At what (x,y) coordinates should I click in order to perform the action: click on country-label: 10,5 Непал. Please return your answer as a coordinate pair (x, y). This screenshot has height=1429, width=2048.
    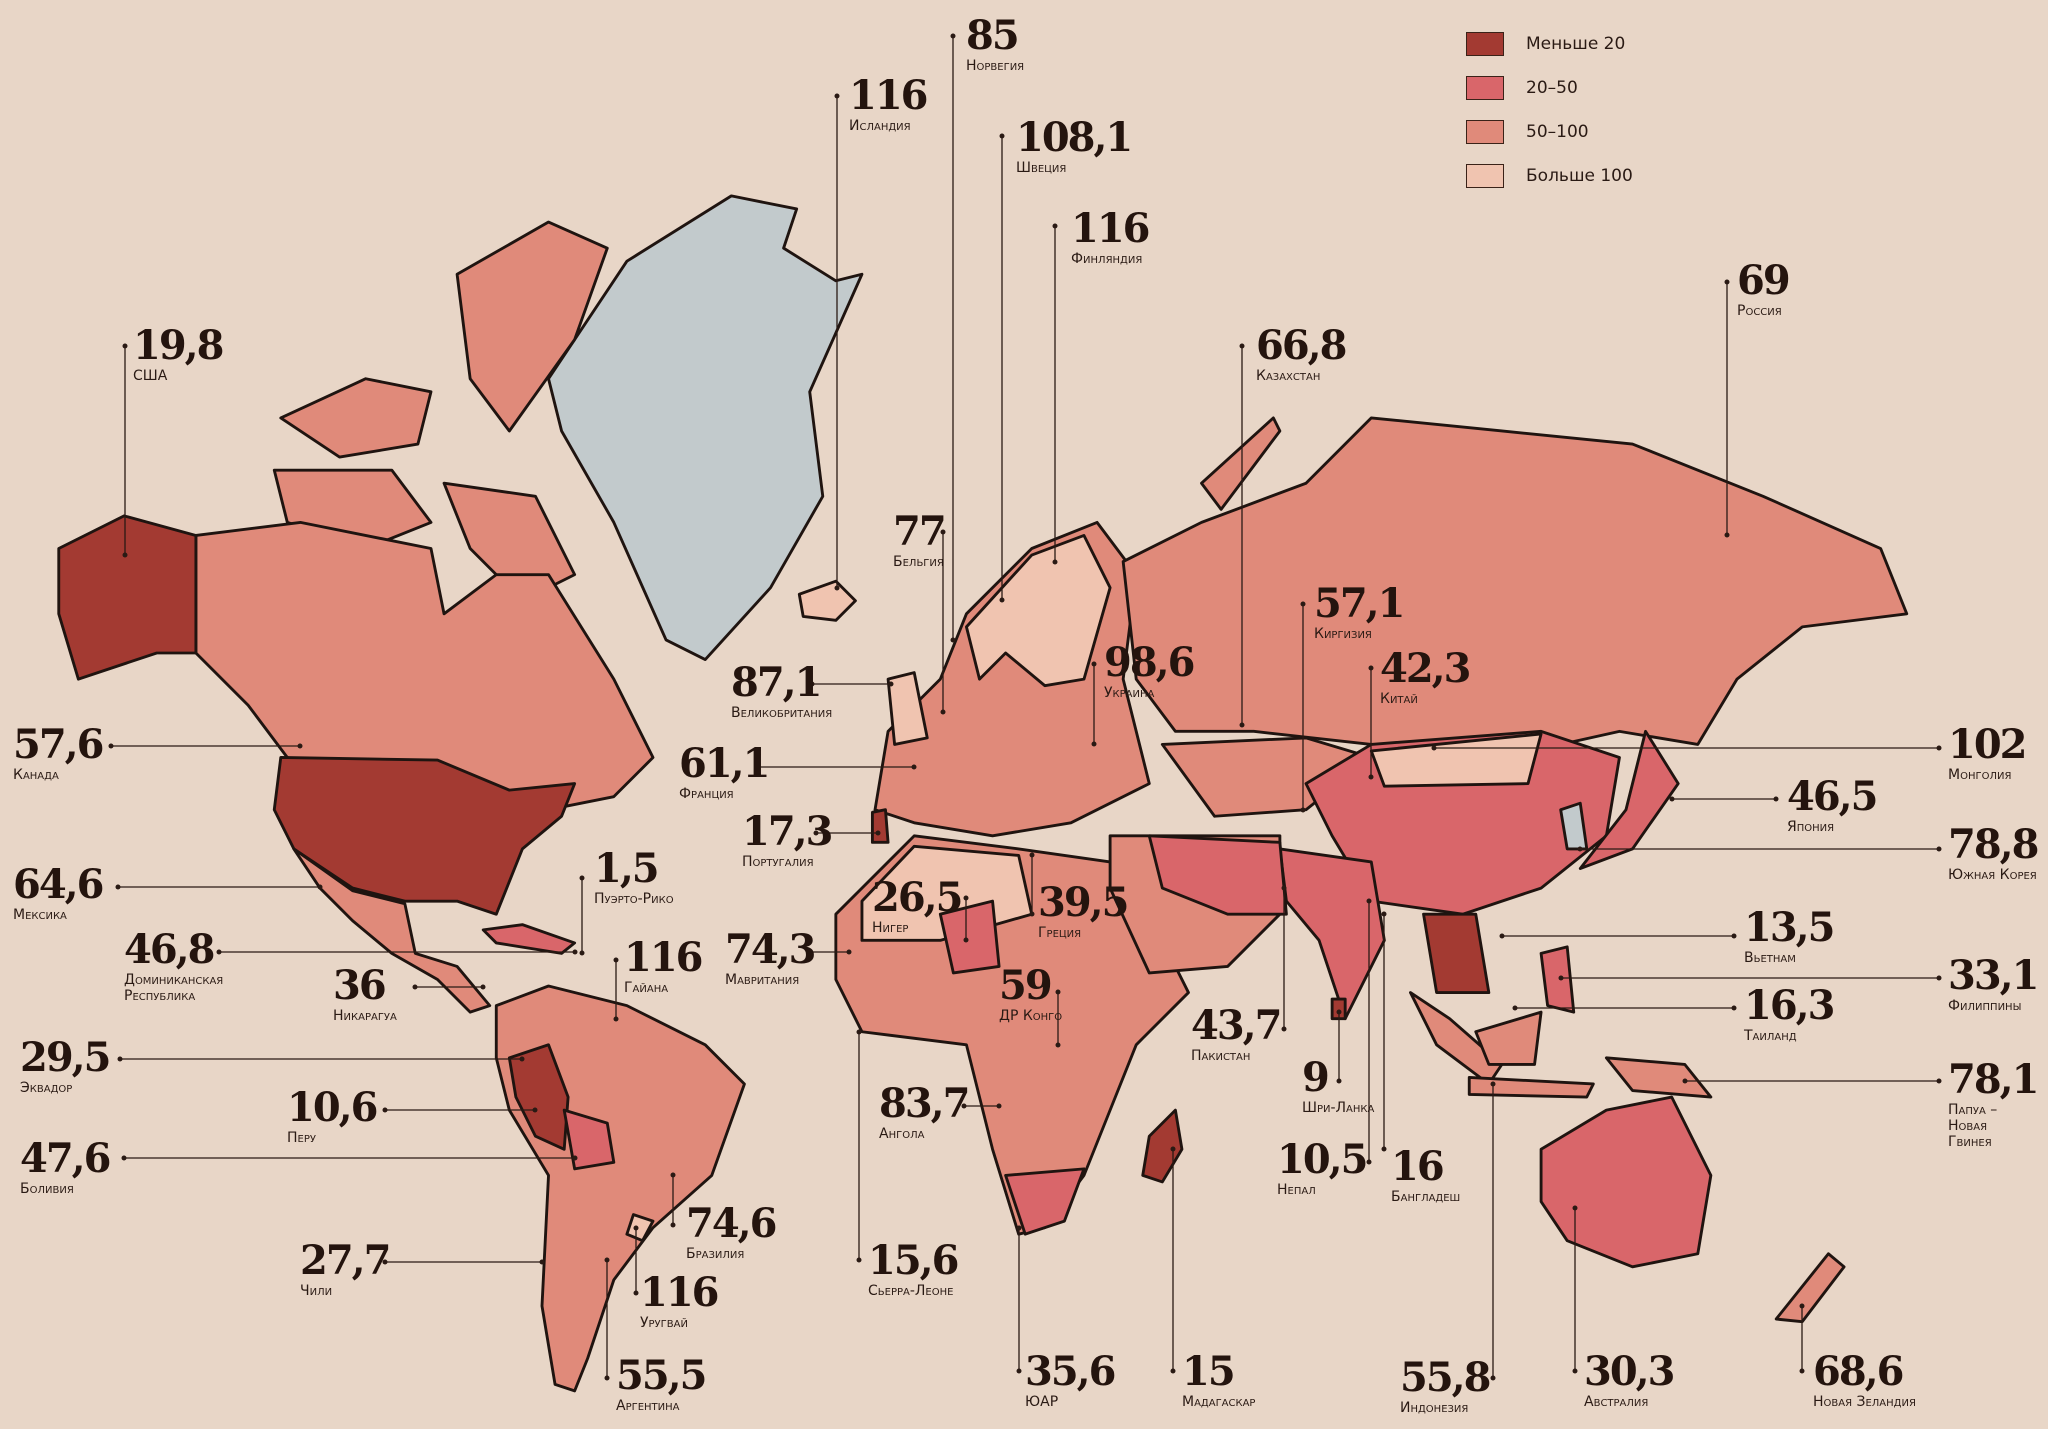
    Looking at the image, I should click on (1322, 1169).